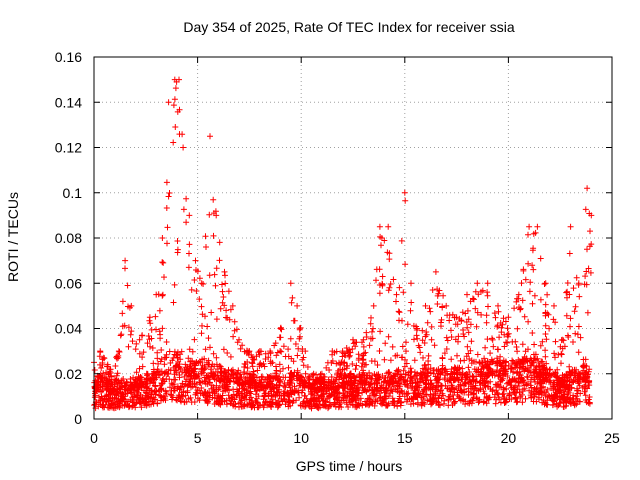 Image resolution: width=640 pixels, height=480 pixels. I want to click on x-tick-label: 25, so click(612, 438).